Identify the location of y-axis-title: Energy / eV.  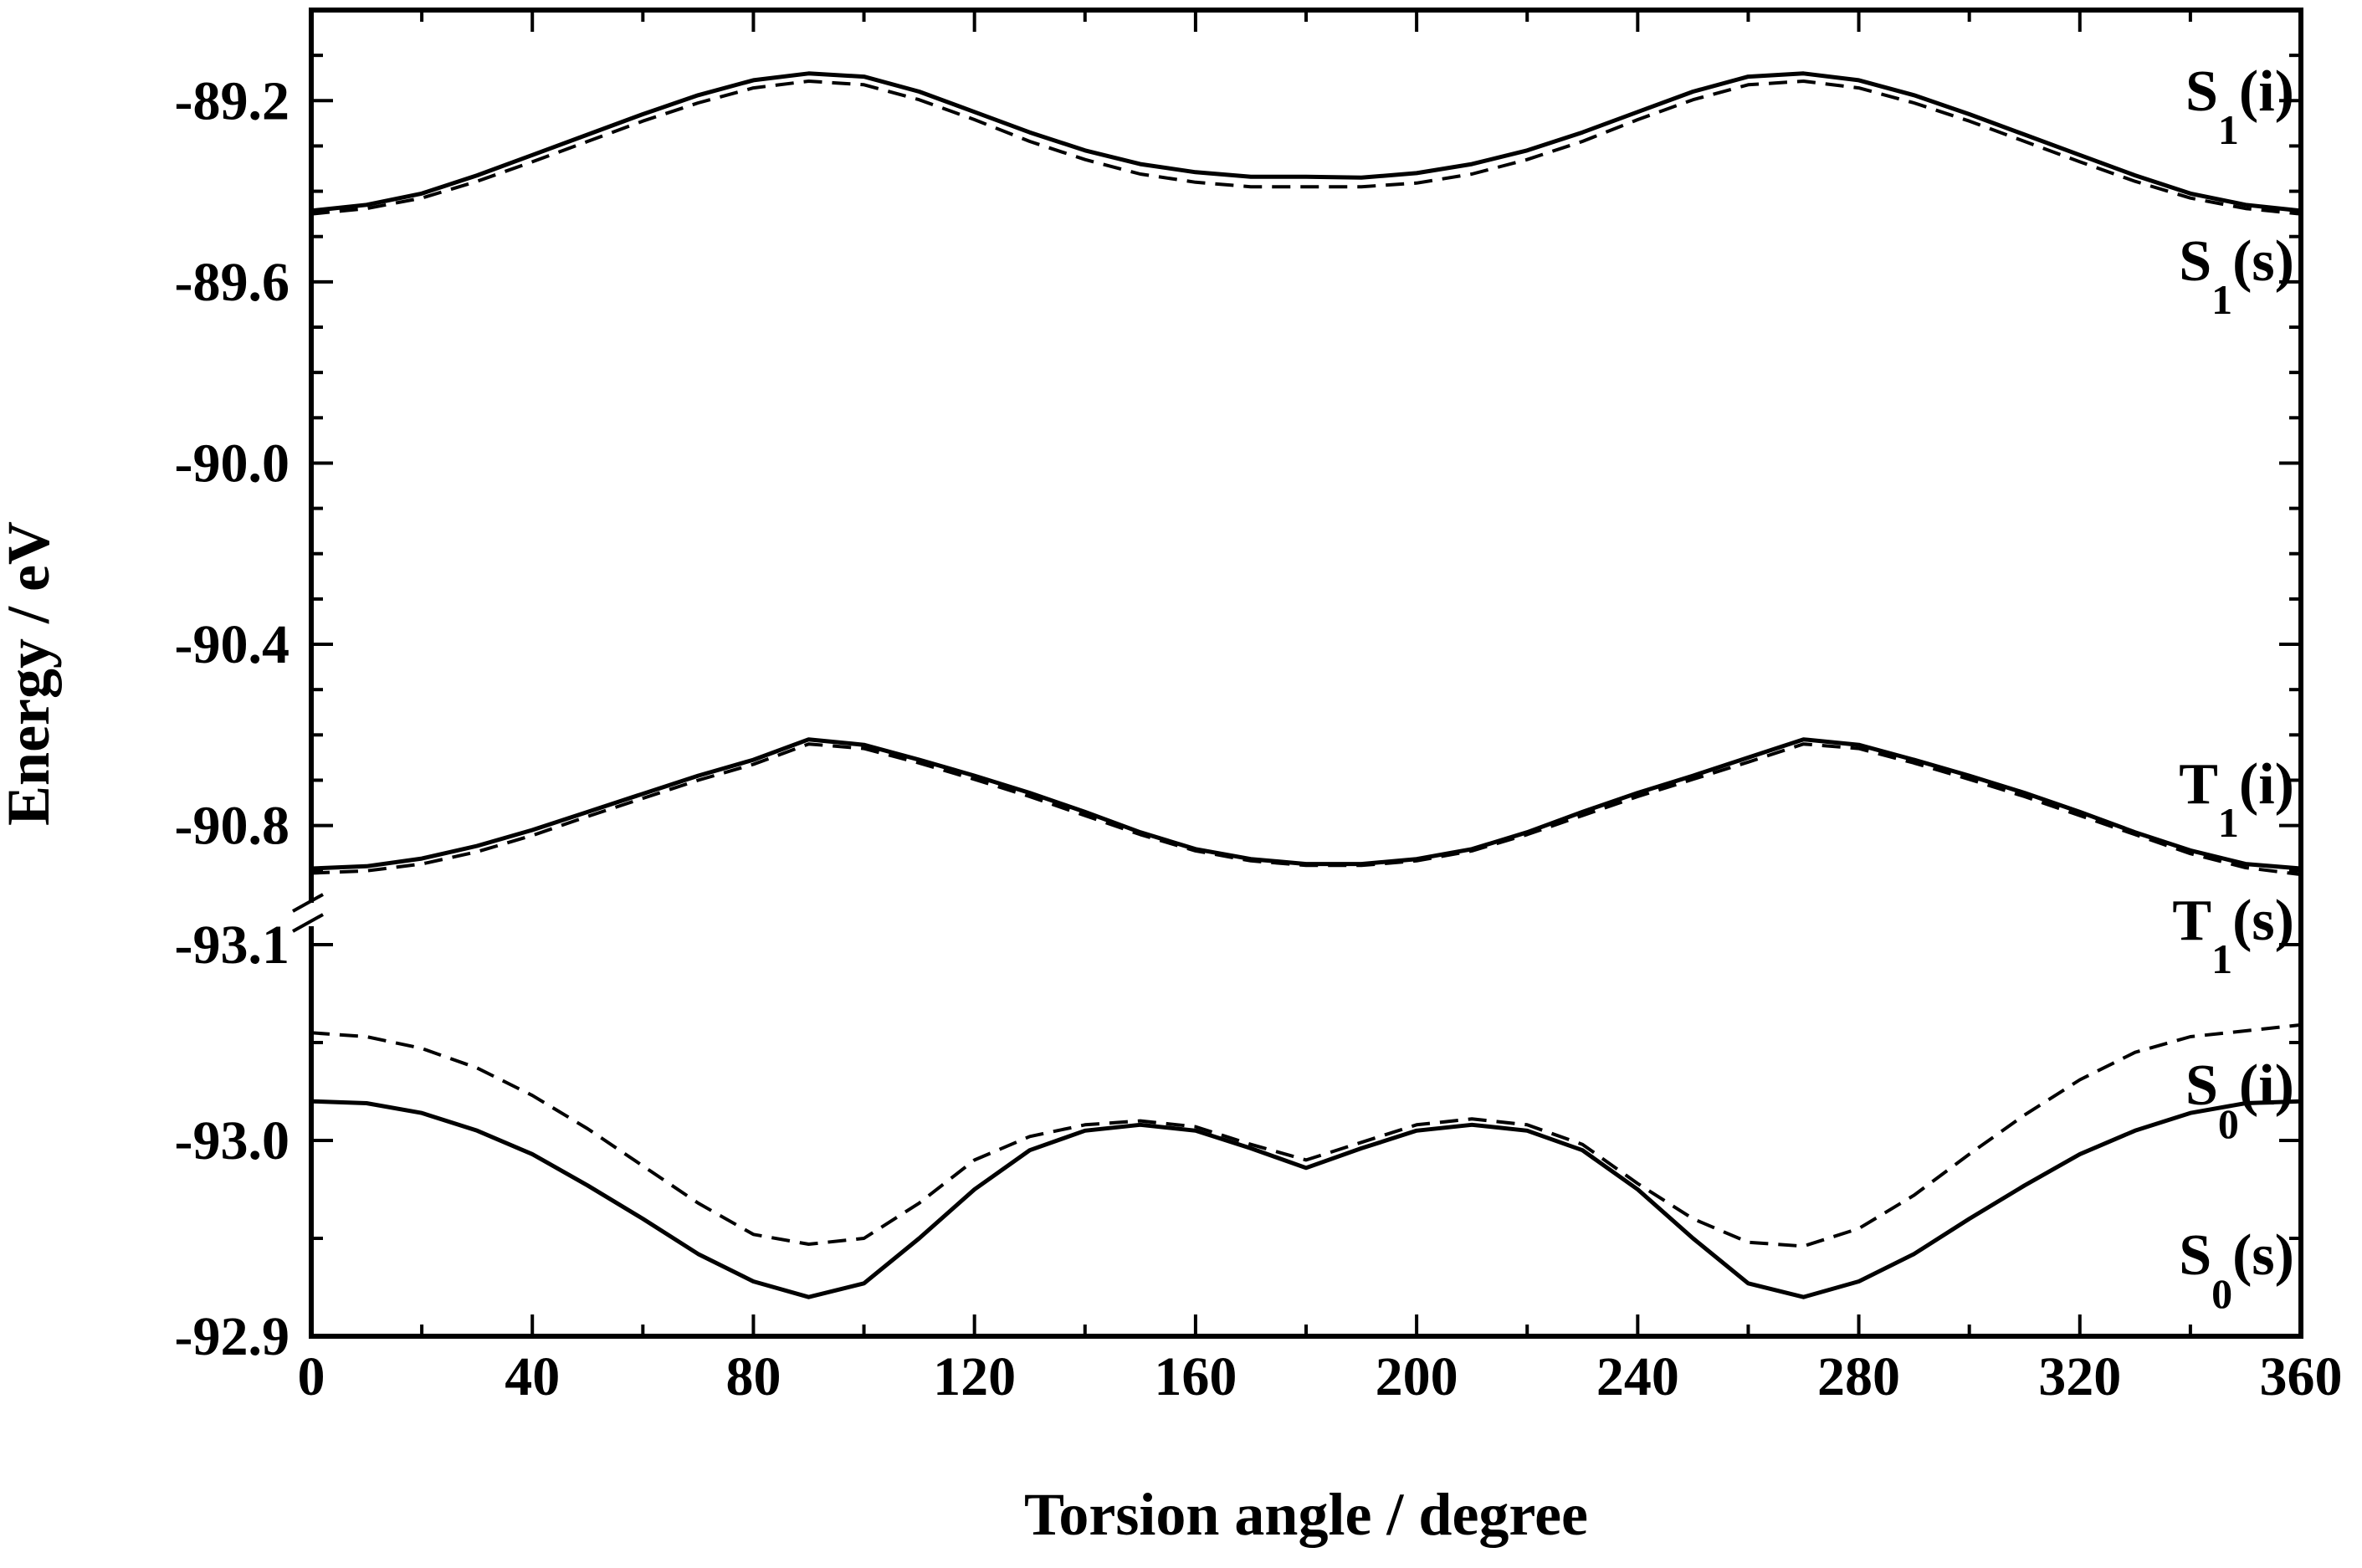
(31, 673).